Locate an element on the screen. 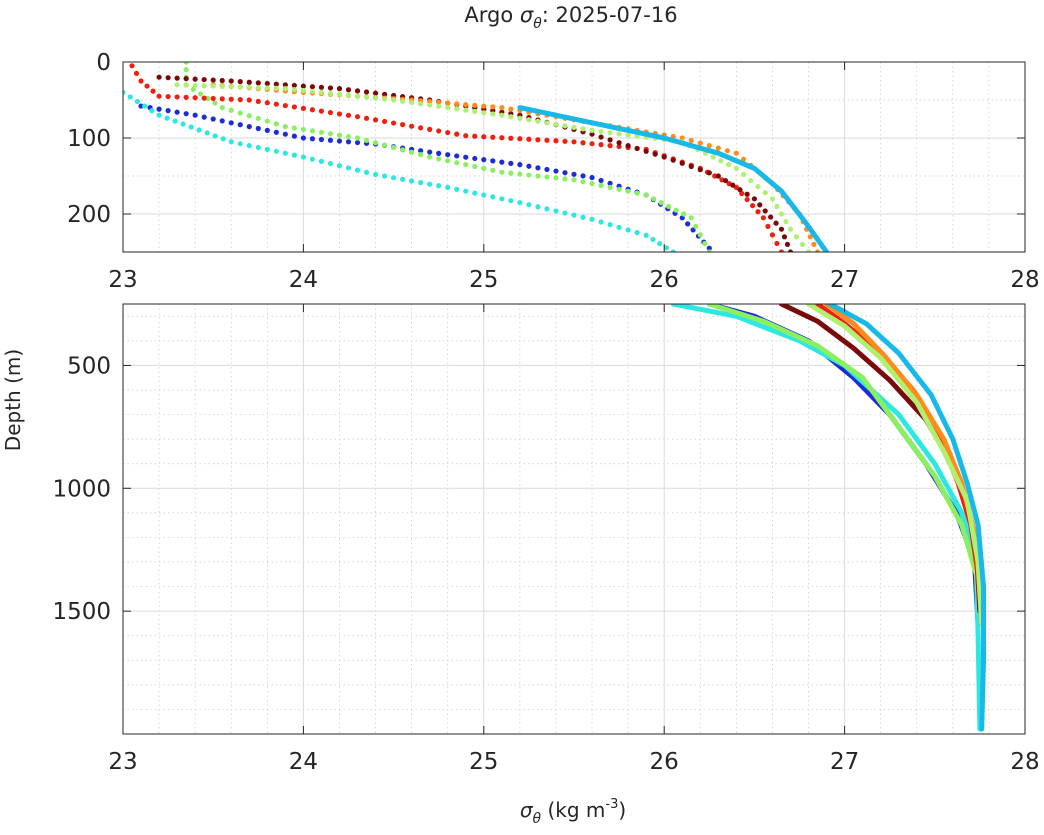 This screenshot has width=1044, height=835. y-tick-label: 500 is located at coordinates (89, 366).